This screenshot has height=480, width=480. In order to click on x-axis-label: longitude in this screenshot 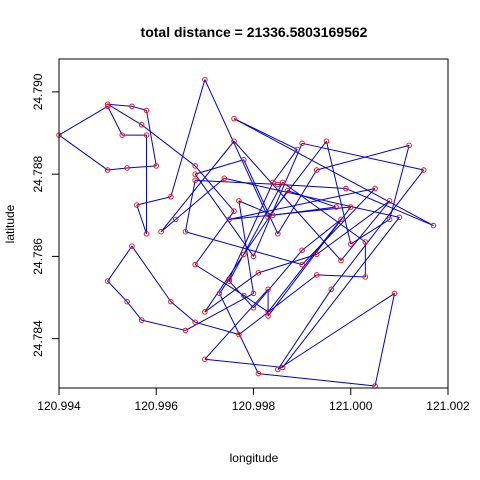, I will do `click(254, 458)`.